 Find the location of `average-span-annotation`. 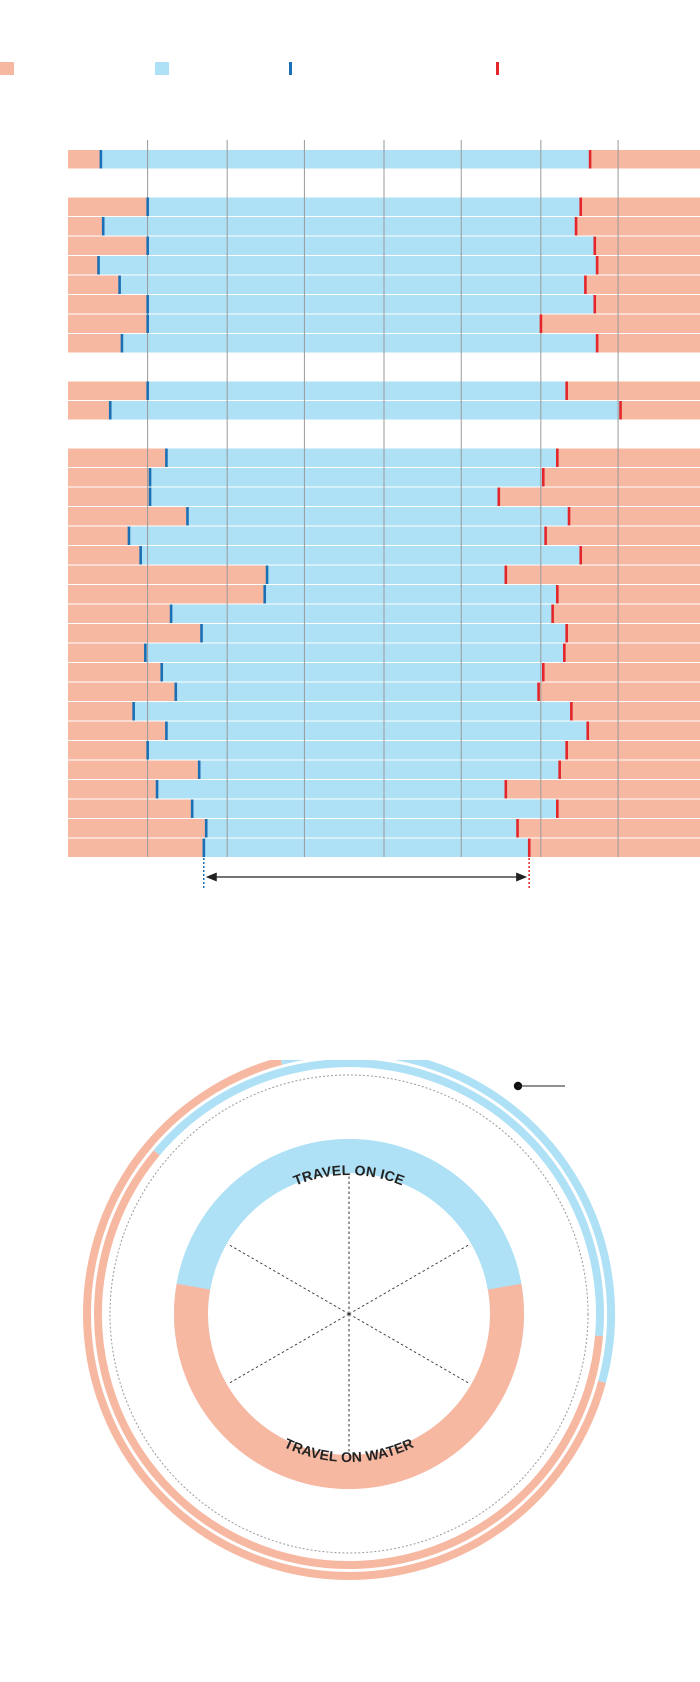

average-span-annotation is located at coordinates (366, 874).